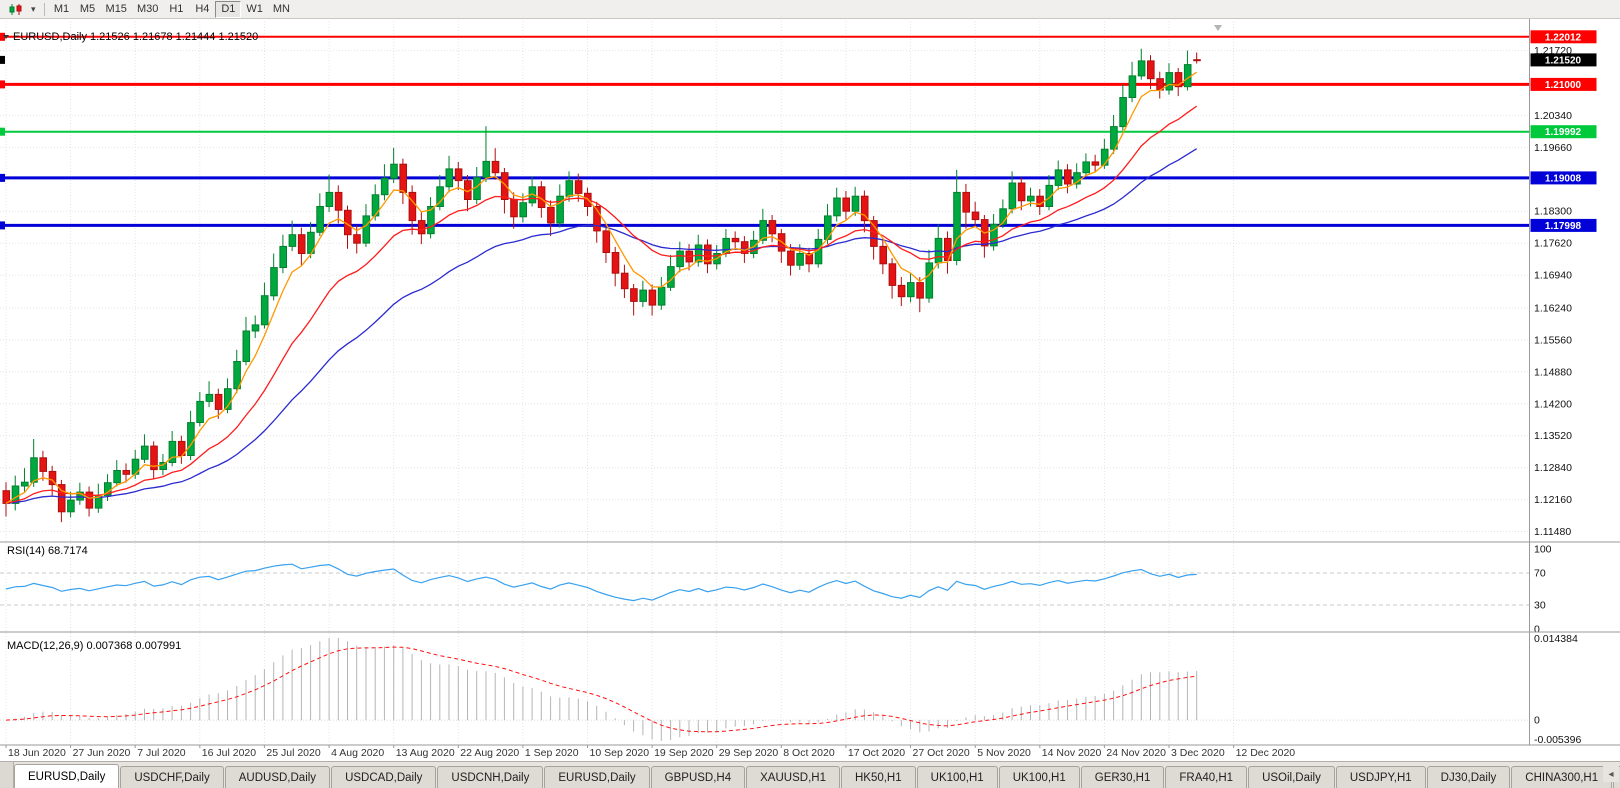  What do you see at coordinates (15, 9) in the screenshot?
I see `chart-type-button` at bounding box center [15, 9].